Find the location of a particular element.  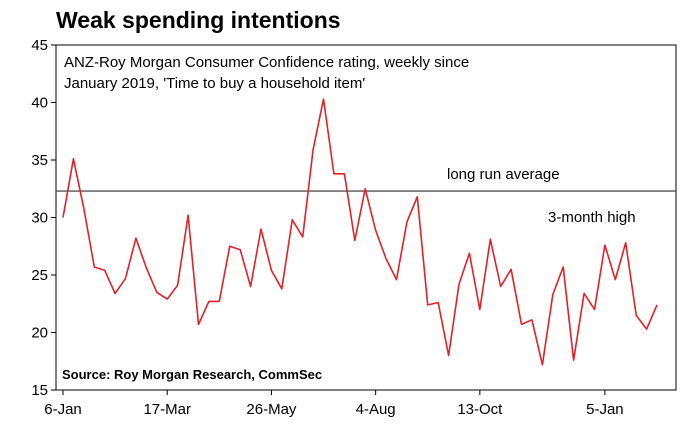

source-note: Source: Roy Morgan Research, CommSec is located at coordinates (192, 374).